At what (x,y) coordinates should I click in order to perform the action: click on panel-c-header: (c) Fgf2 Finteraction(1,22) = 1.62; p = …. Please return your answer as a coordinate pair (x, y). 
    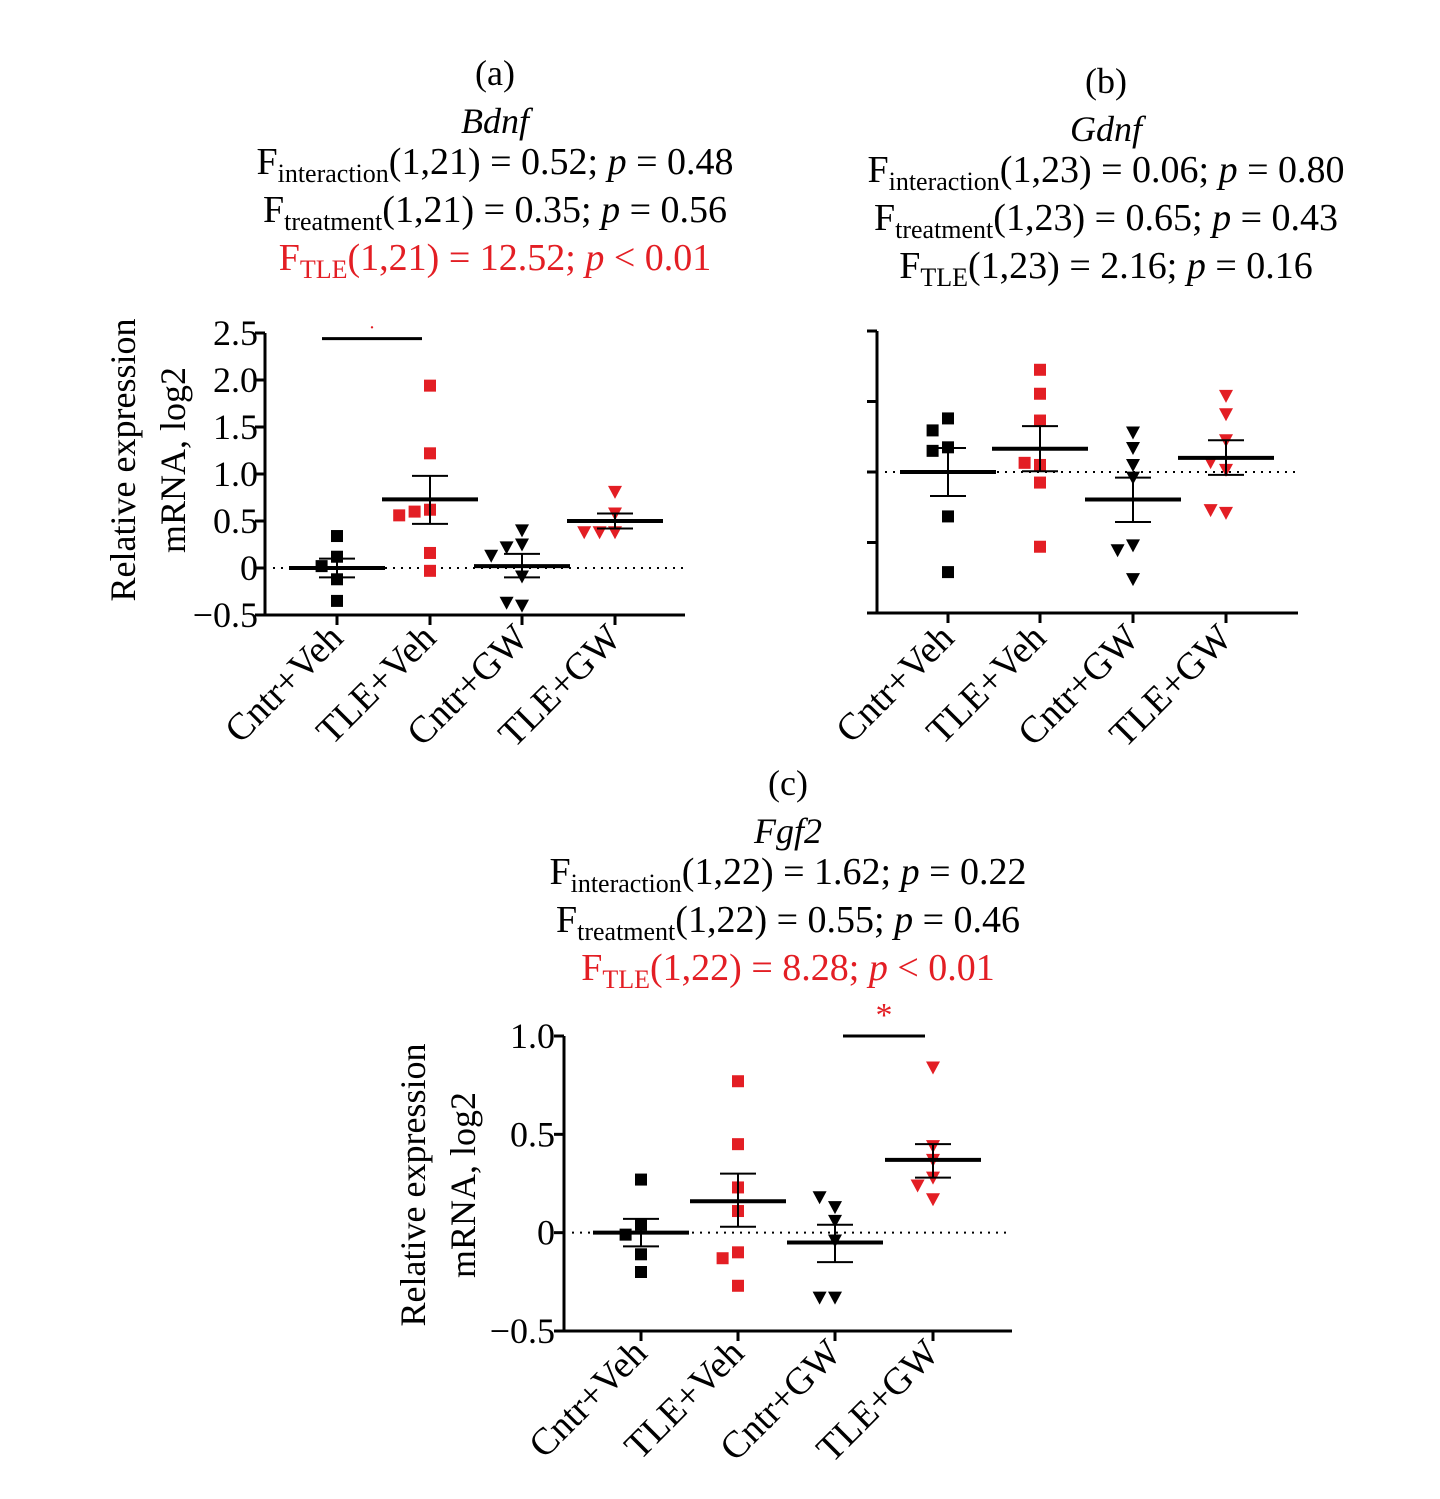
    Looking at the image, I should click on (788, 879).